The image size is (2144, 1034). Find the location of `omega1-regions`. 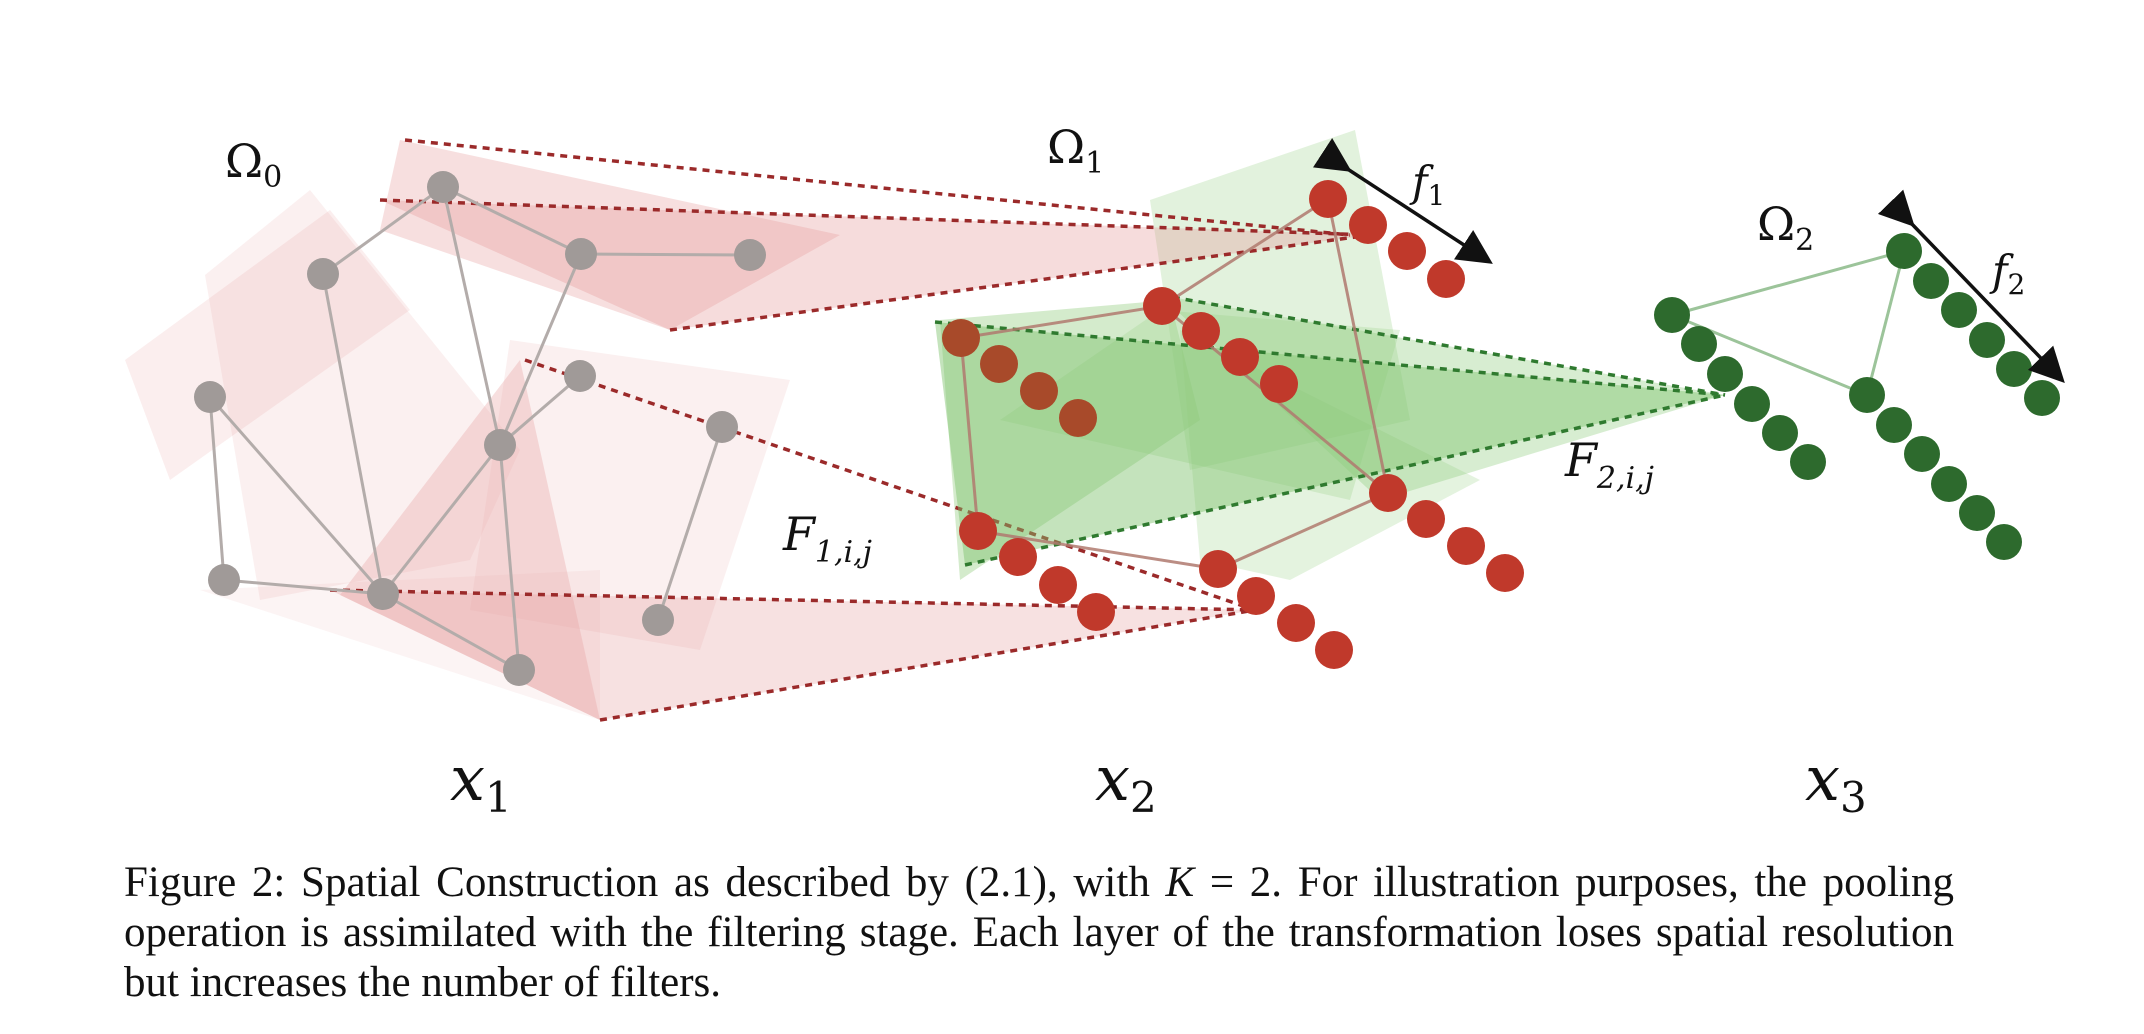

omega1-regions is located at coordinates (1210, 355).